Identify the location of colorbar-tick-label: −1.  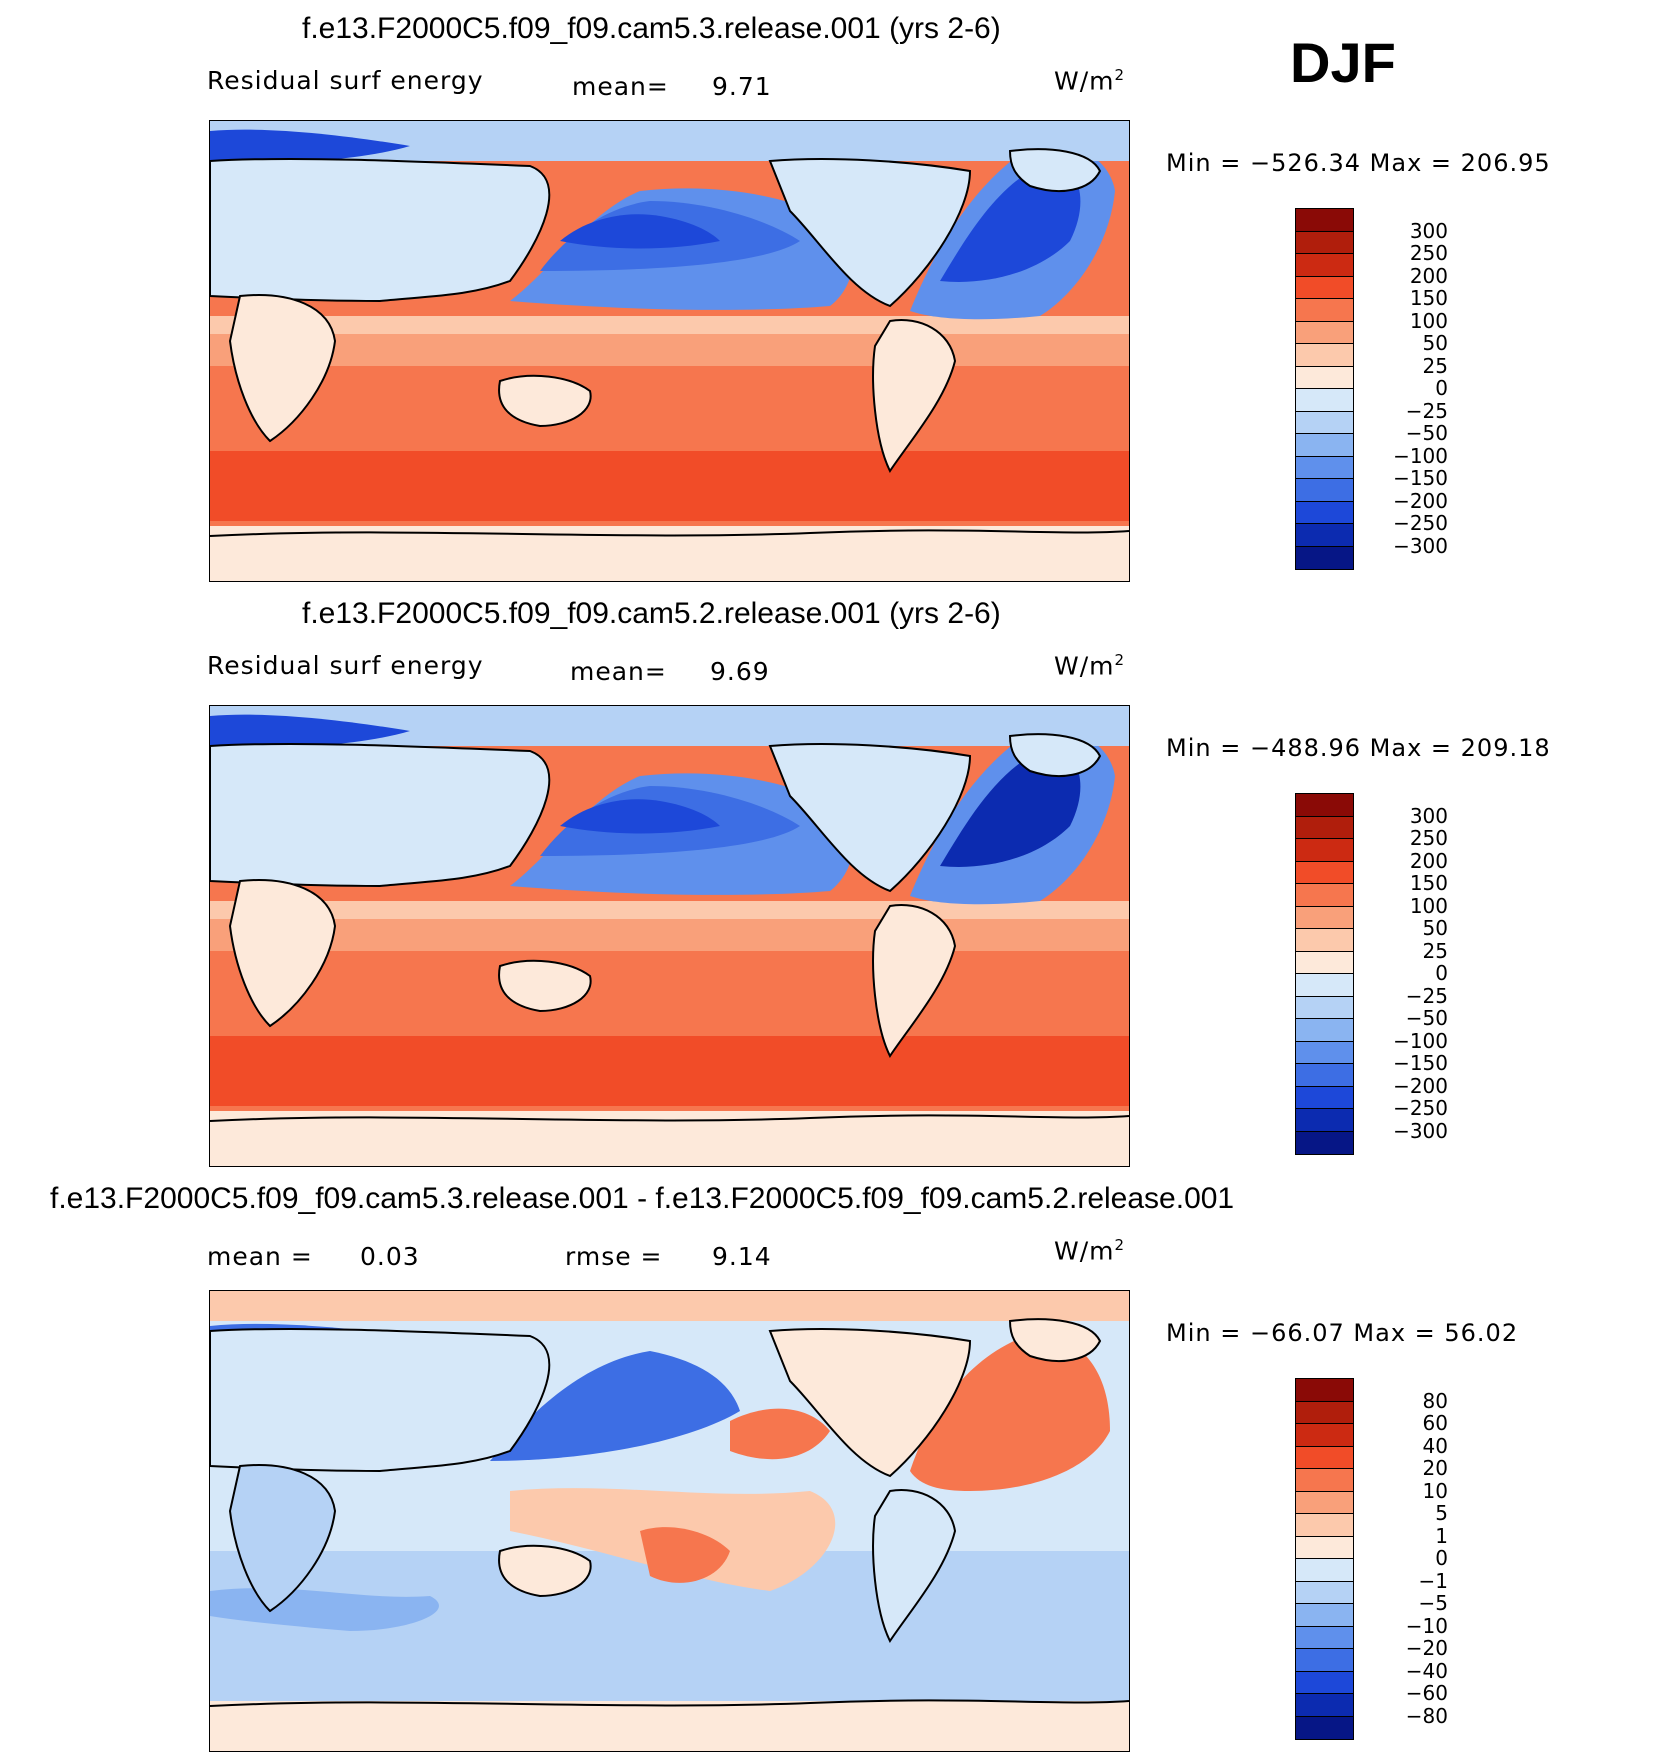
(1433, 1580).